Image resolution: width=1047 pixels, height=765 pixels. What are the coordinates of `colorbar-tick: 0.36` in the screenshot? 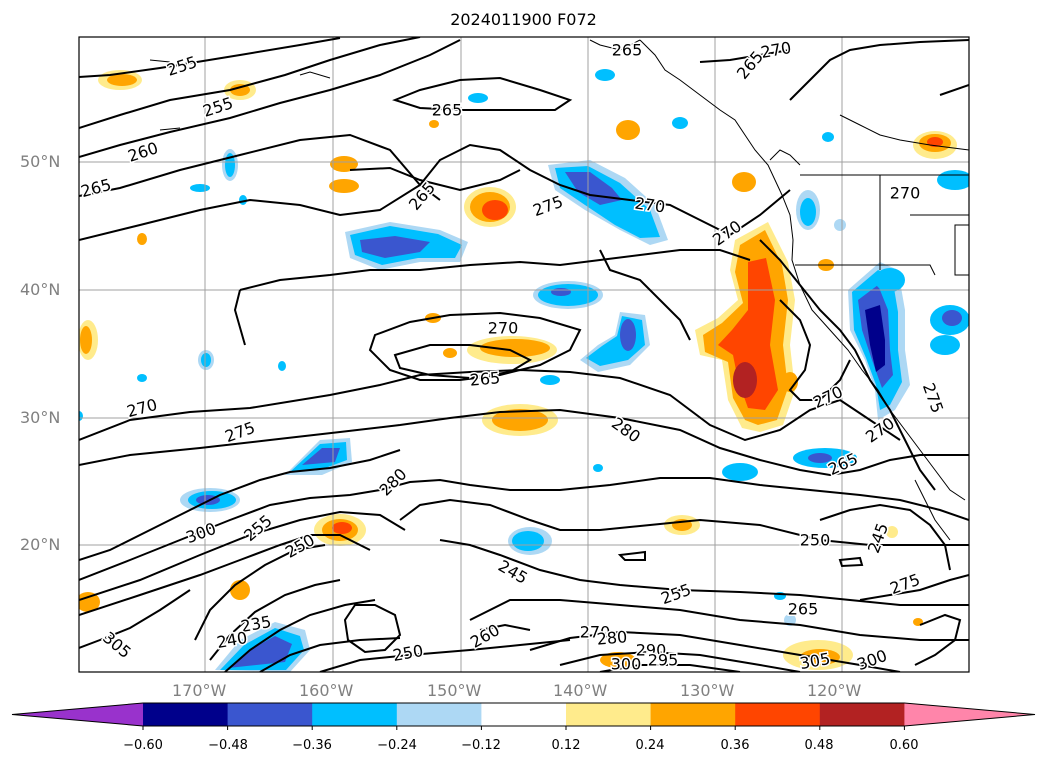 It's located at (735, 745).